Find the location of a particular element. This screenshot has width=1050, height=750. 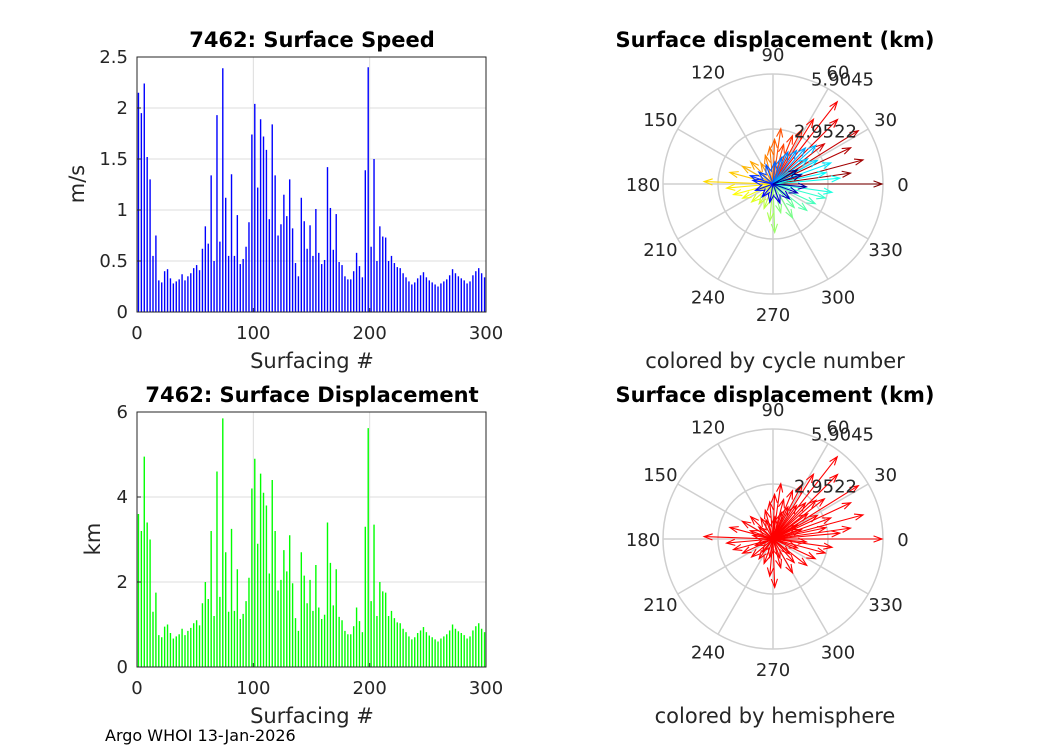

y-tick-label: 1.5 is located at coordinates (113, 159).